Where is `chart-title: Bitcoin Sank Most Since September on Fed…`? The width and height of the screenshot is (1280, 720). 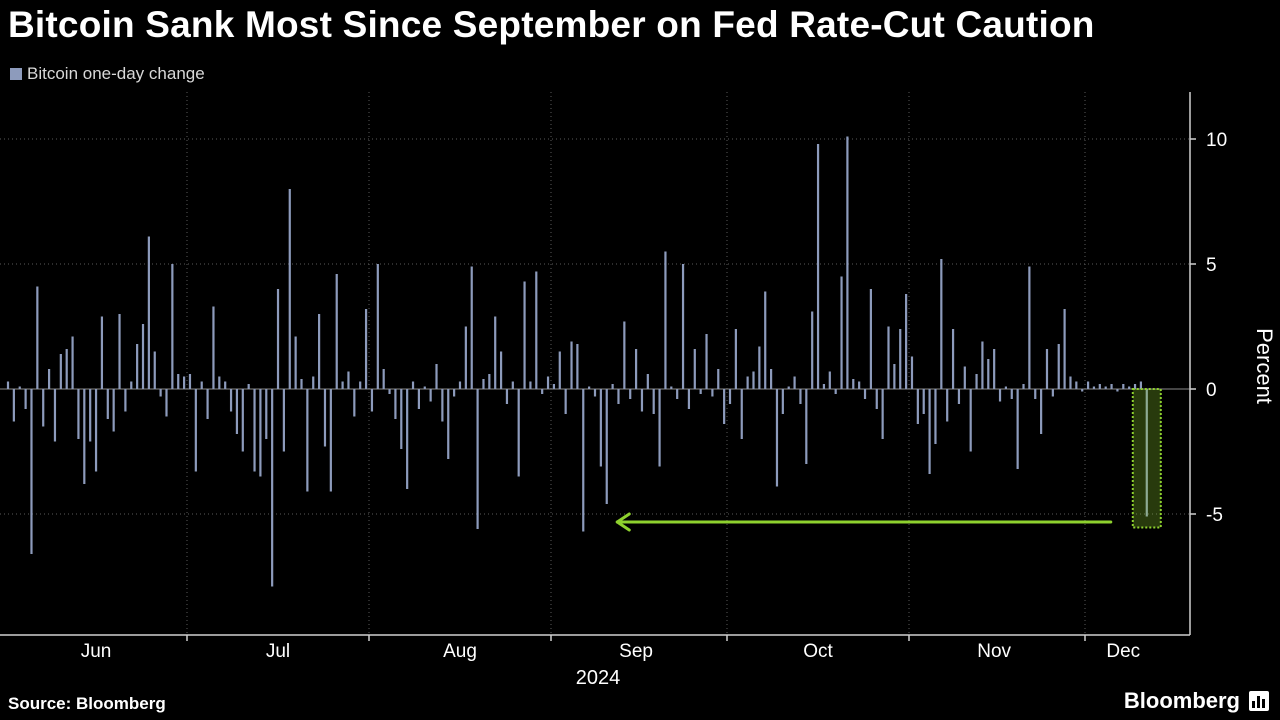 chart-title: Bitcoin Sank Most Since September on Fed… is located at coordinates (551, 24).